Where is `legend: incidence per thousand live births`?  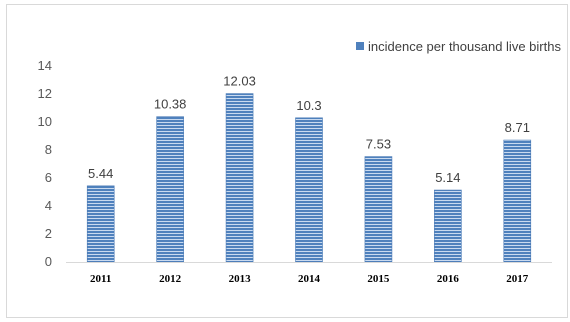
legend: incidence per thousand live births is located at coordinates (458, 46).